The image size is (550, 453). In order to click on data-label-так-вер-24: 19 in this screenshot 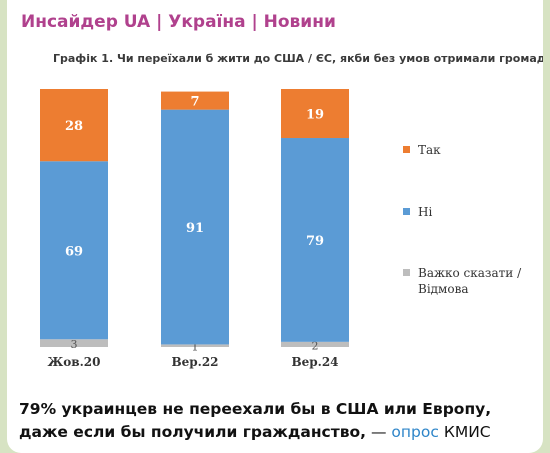, I will do `click(315, 115)`.